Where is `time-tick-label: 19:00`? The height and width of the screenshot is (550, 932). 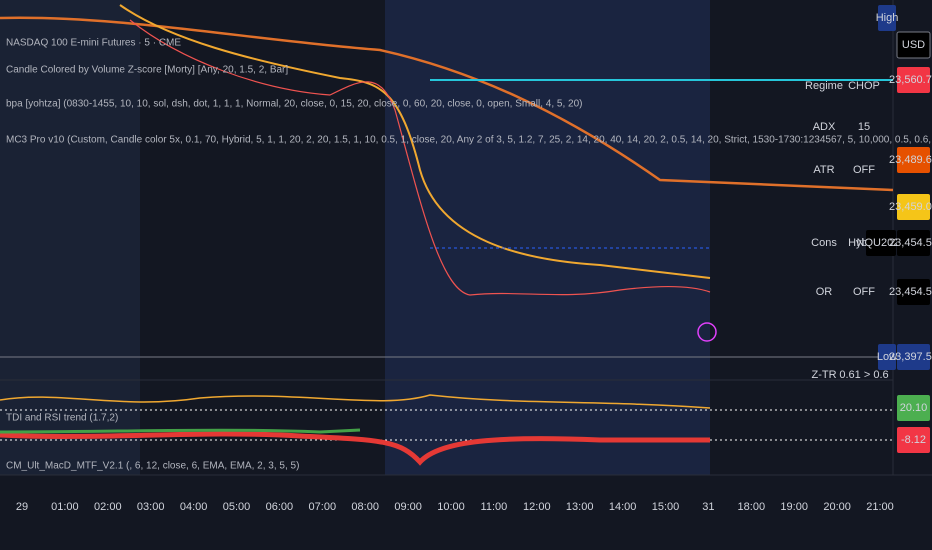
time-tick-label: 19:00 is located at coordinates (794, 507).